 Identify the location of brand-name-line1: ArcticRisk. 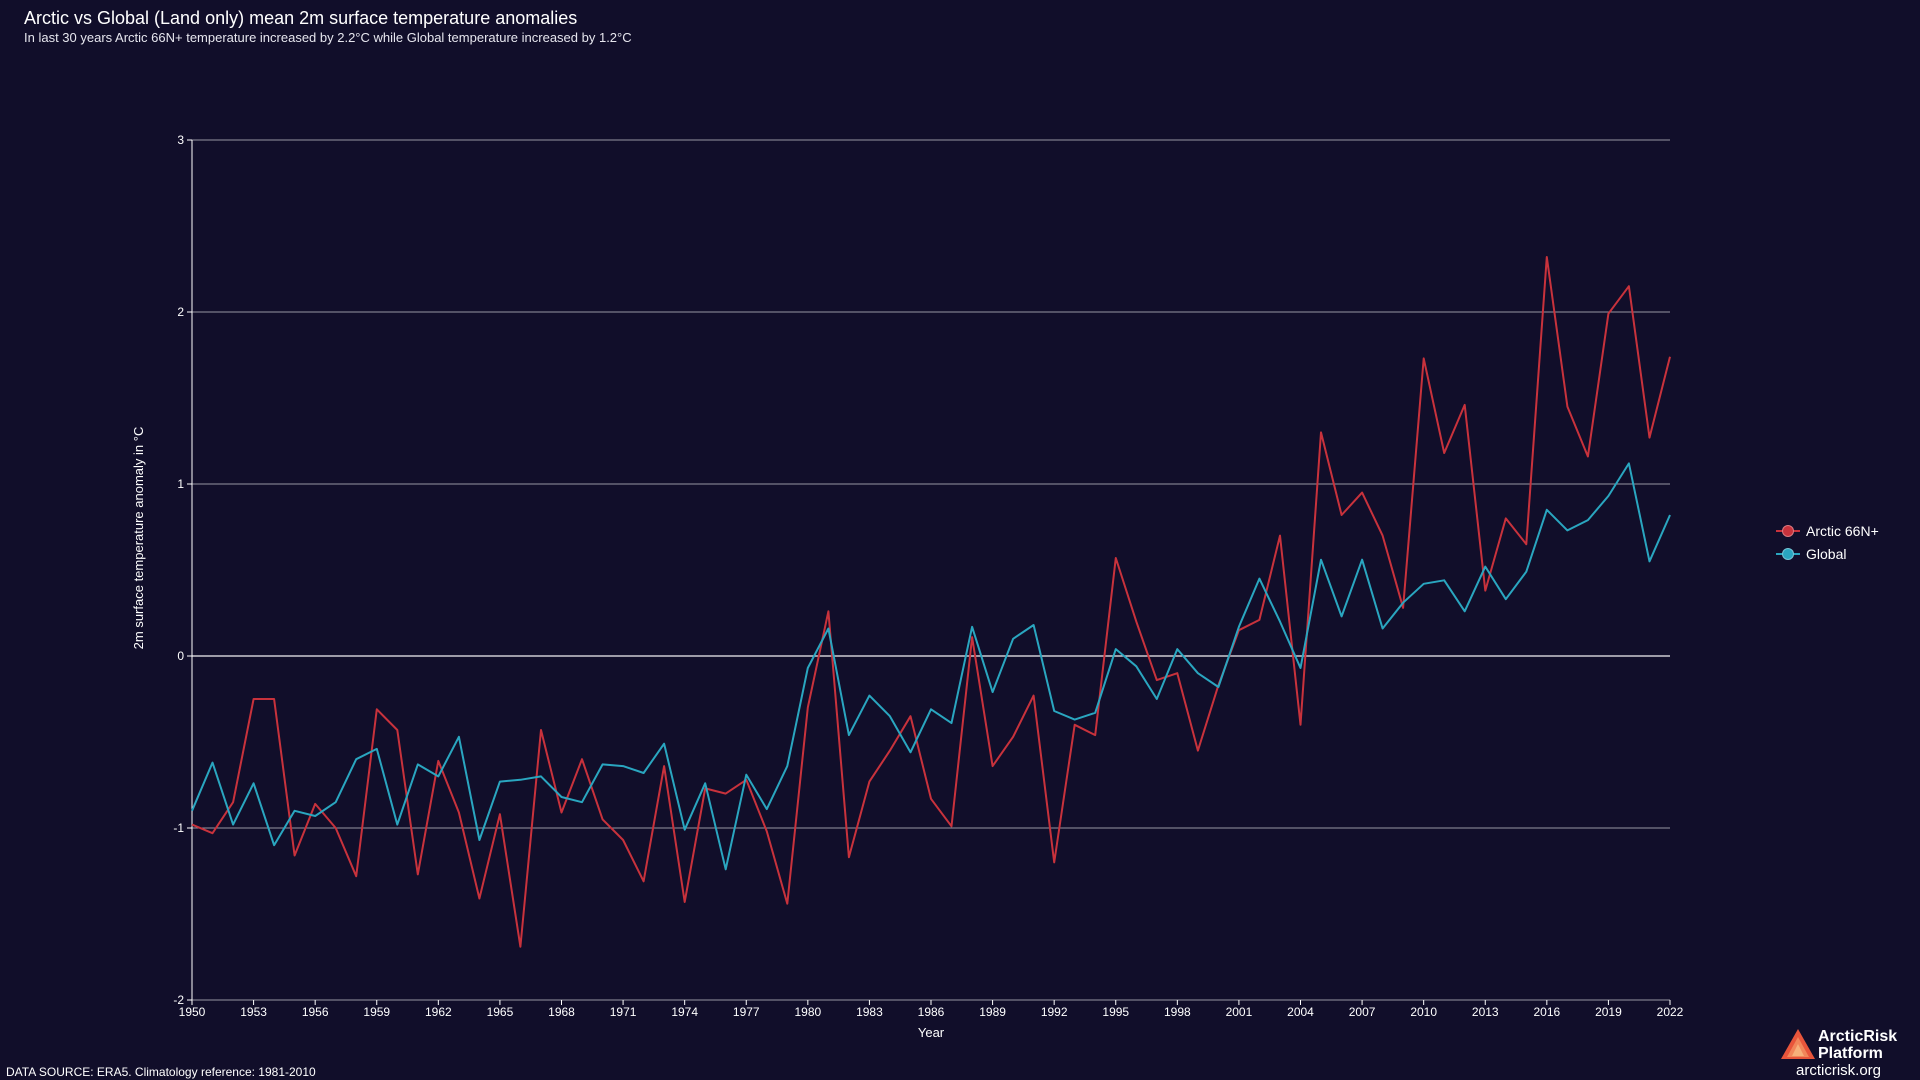
(1858, 1036).